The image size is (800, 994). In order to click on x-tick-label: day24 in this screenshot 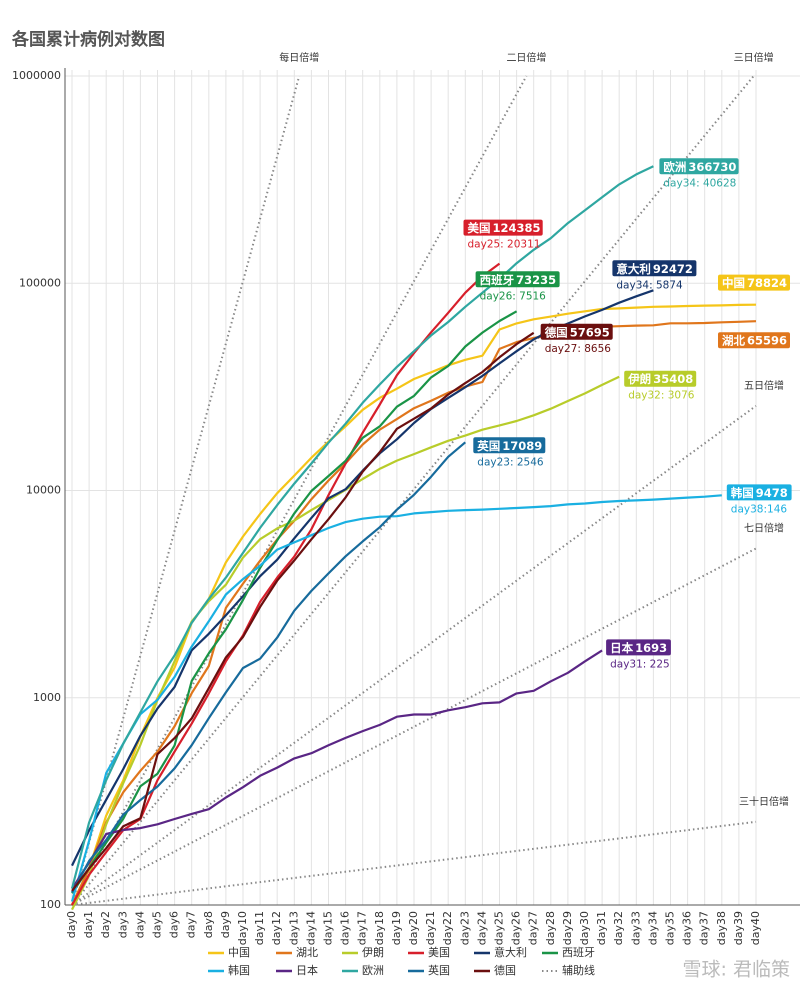, I will do `click(481, 928)`.